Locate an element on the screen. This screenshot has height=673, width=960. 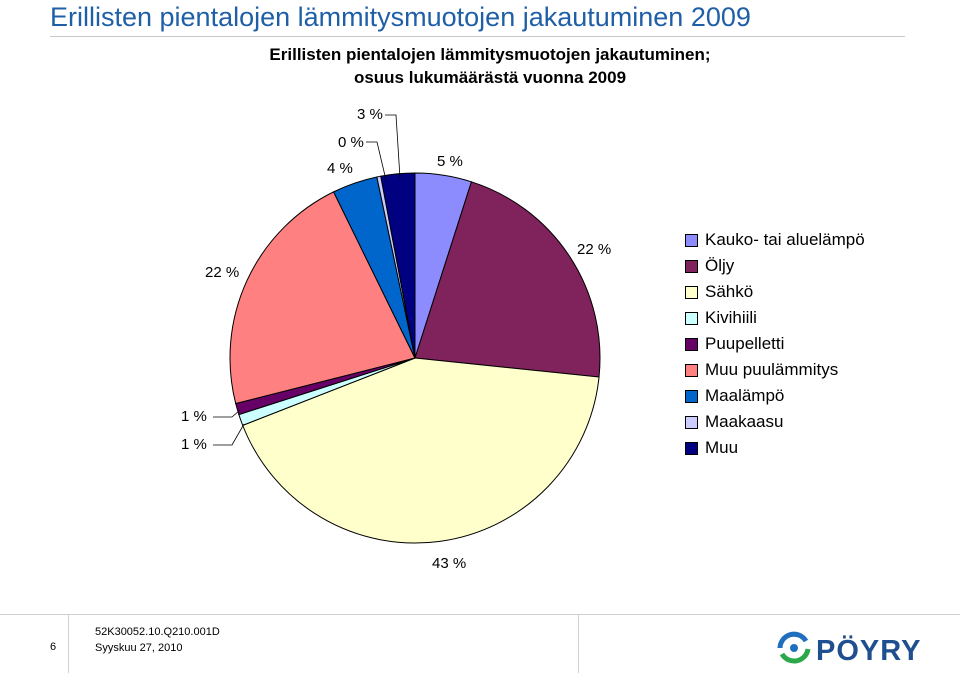
document-code: 52K30052.10.Q210.001D is located at coordinates (157, 632).